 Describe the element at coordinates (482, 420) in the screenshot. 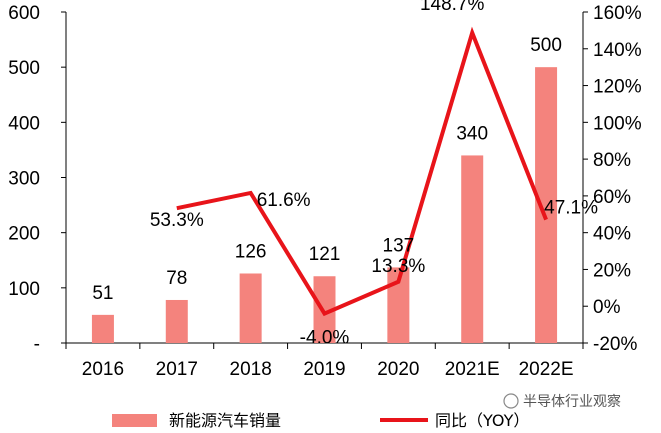

I see `legend-line-label: 同比（YOY）` at that location.